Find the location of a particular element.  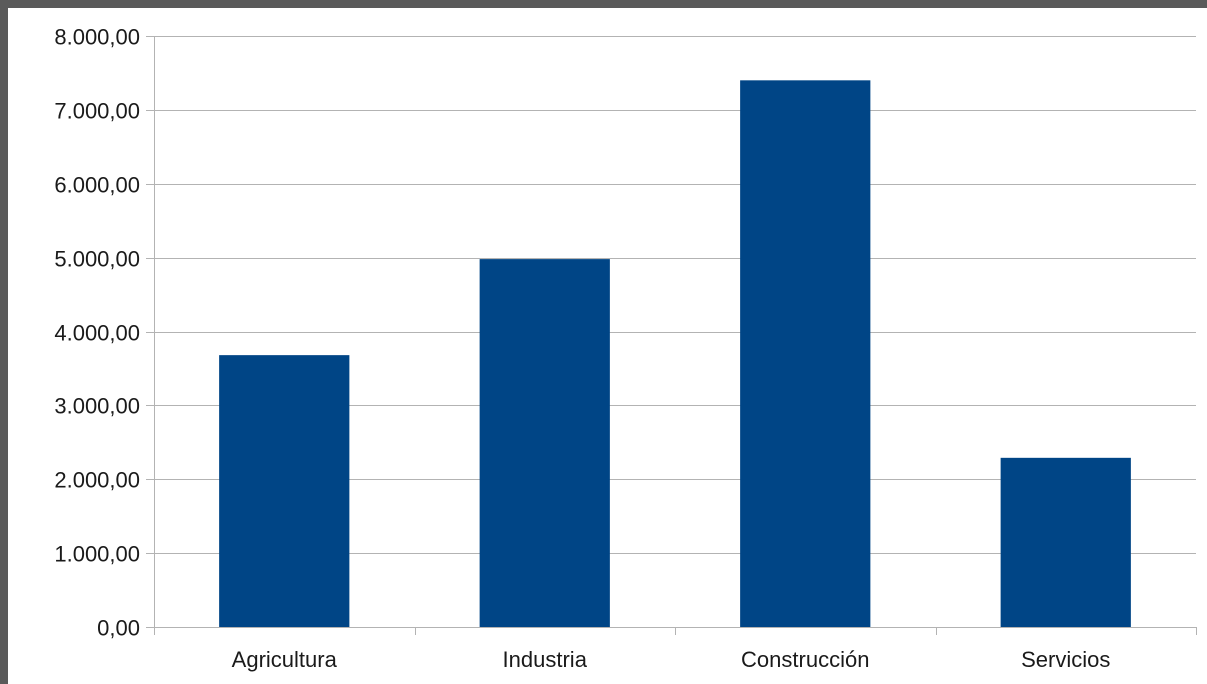

y-tick-label: 4.000,00 is located at coordinates (97, 333).